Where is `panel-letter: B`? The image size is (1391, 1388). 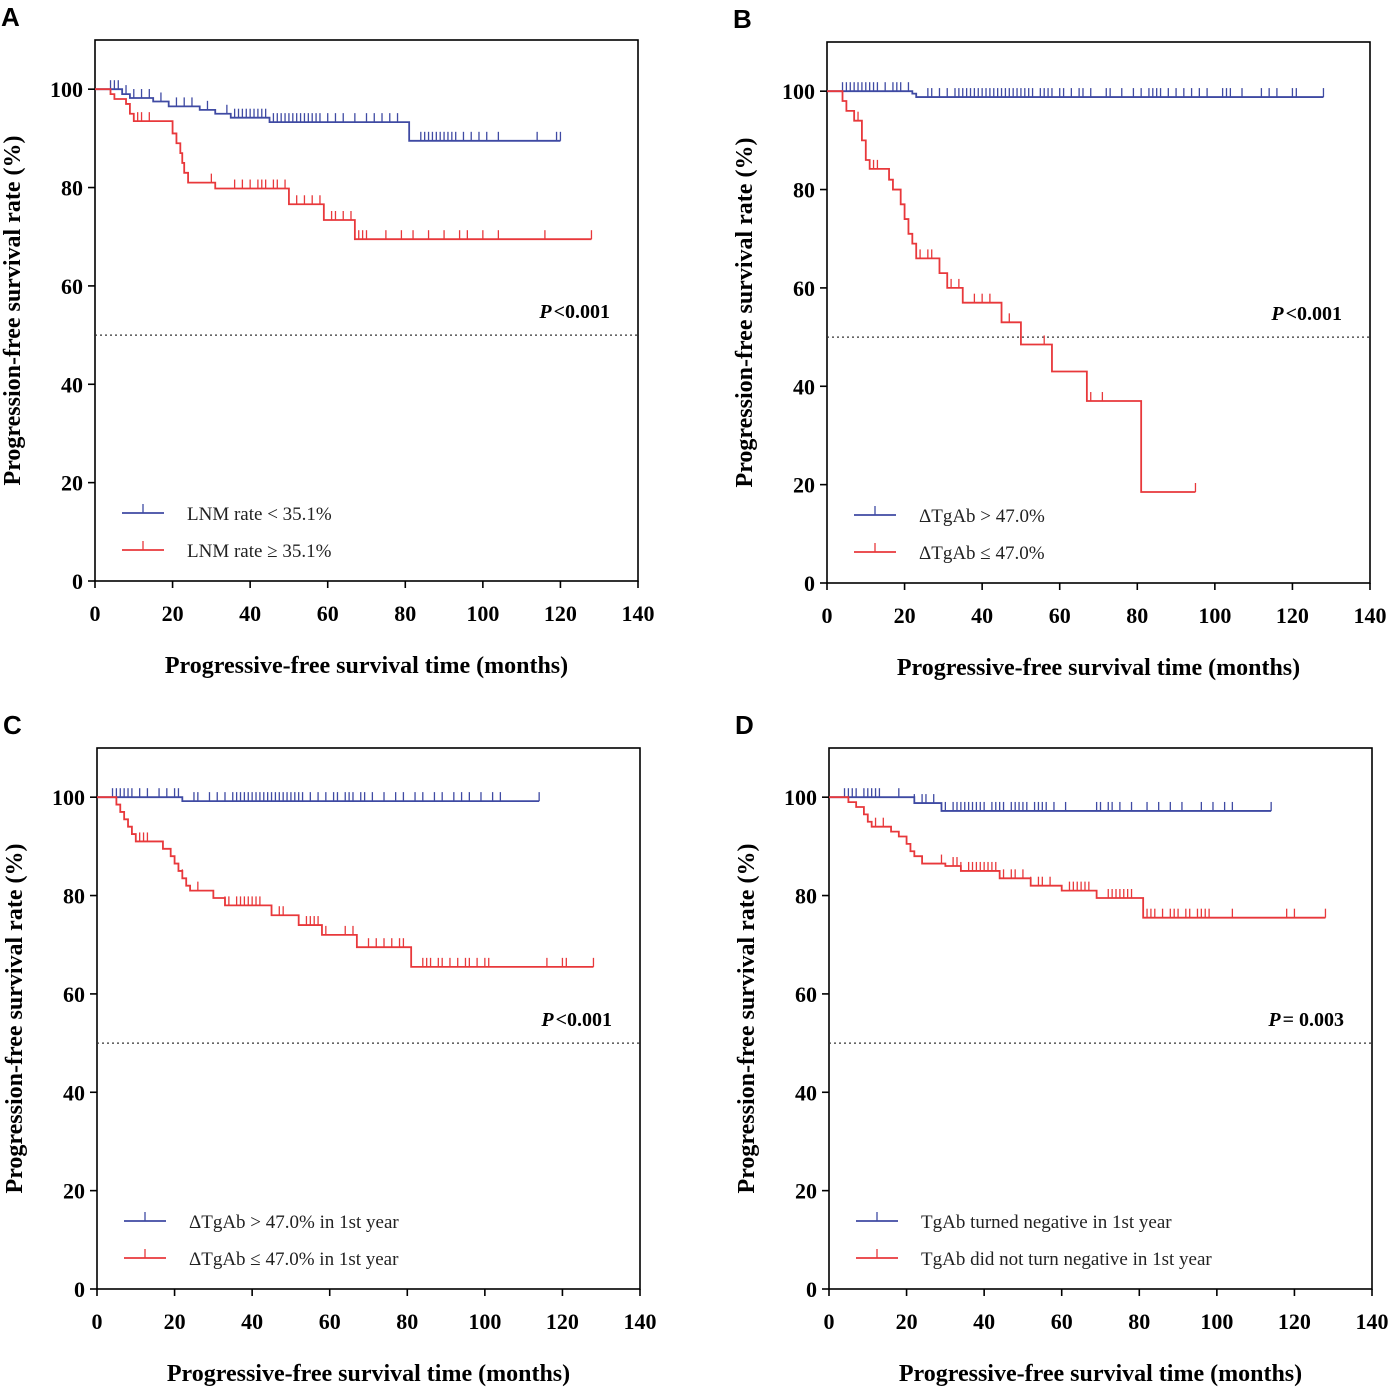
panel-letter: B is located at coordinates (742, 19).